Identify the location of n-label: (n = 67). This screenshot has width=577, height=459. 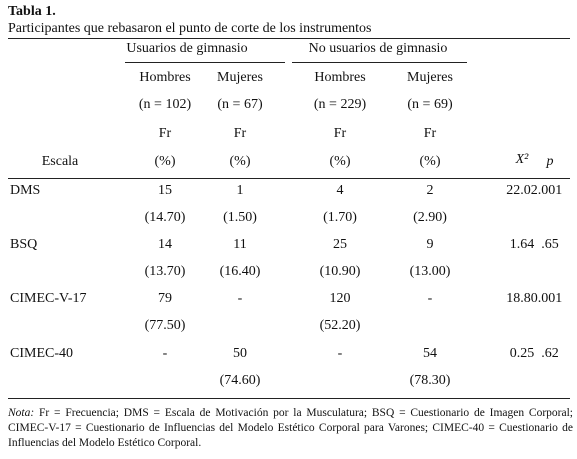
(240, 104).